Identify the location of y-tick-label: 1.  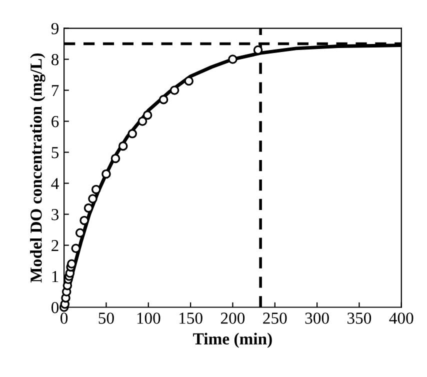
(55, 276).